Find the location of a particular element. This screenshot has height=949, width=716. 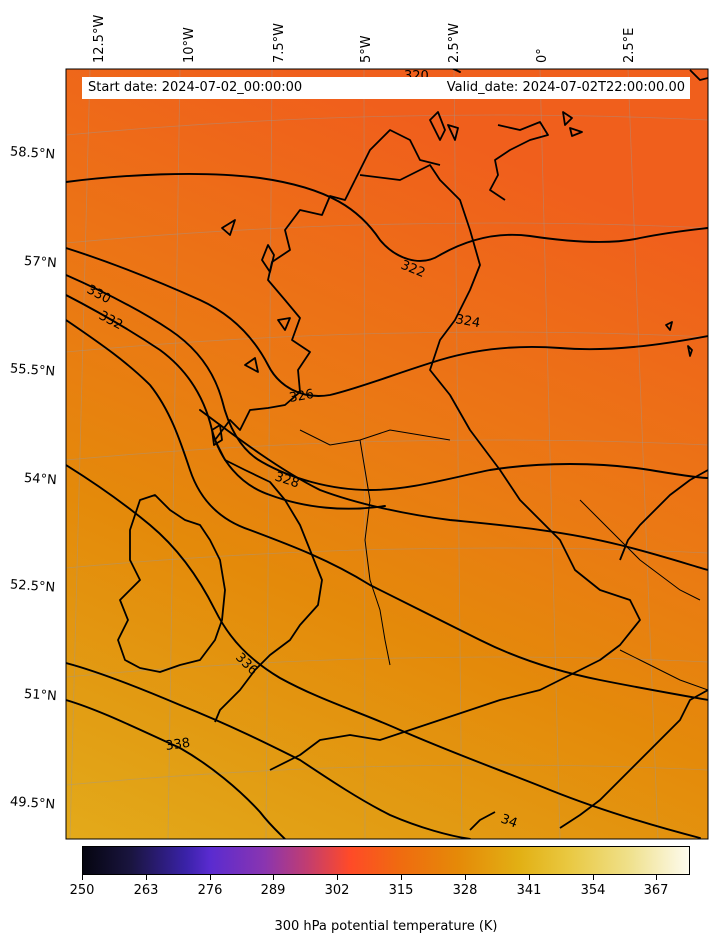

contour-label: 324 is located at coordinates (467, 321).